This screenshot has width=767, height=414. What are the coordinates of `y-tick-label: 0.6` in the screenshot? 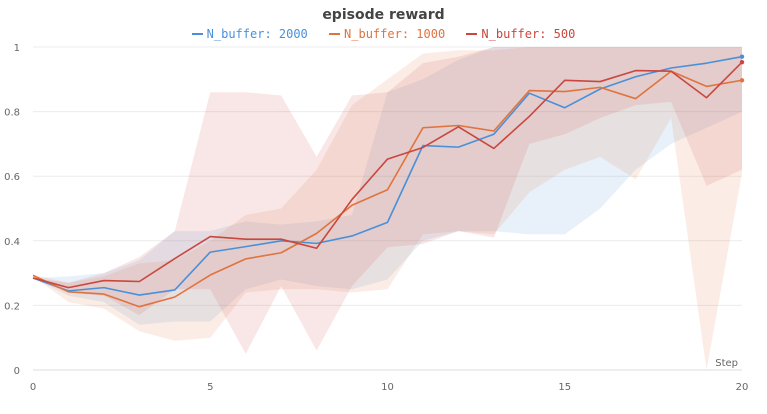 It's located at (12, 177).